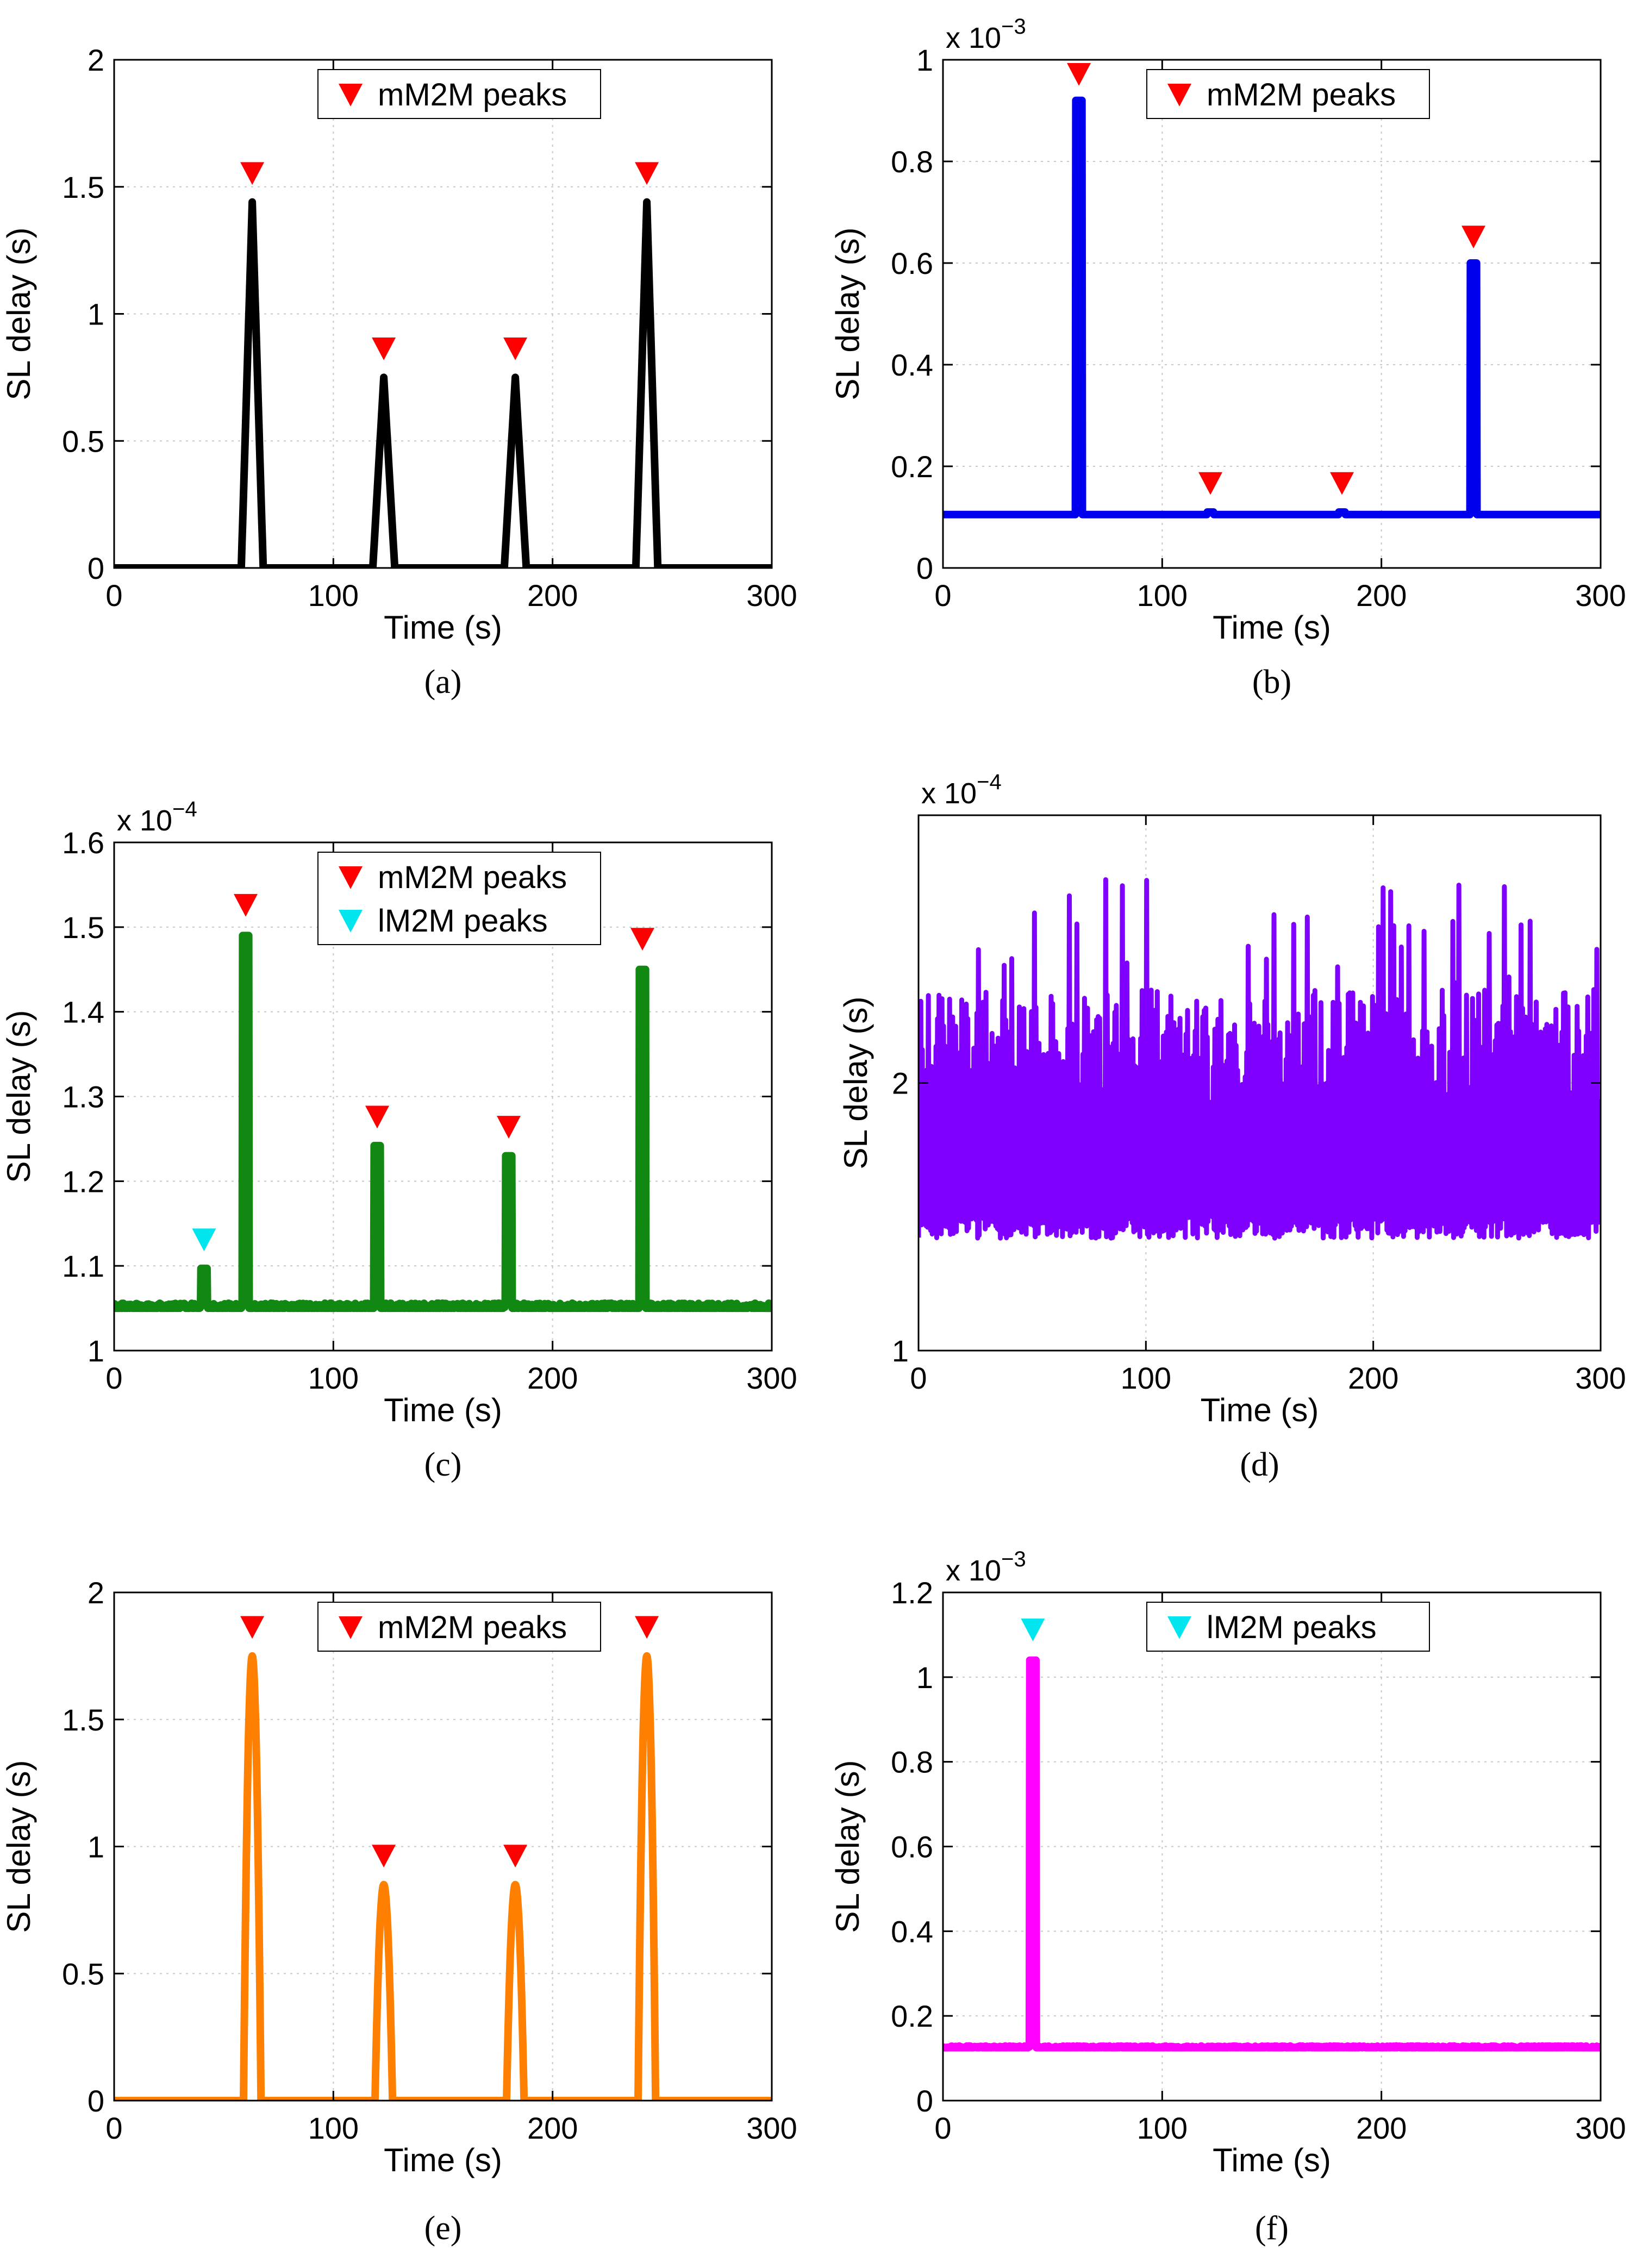 This screenshot has width=1649, height=2268. What do you see at coordinates (1288, 1627) in the screenshot?
I see `legend: lM2M peaks` at bounding box center [1288, 1627].